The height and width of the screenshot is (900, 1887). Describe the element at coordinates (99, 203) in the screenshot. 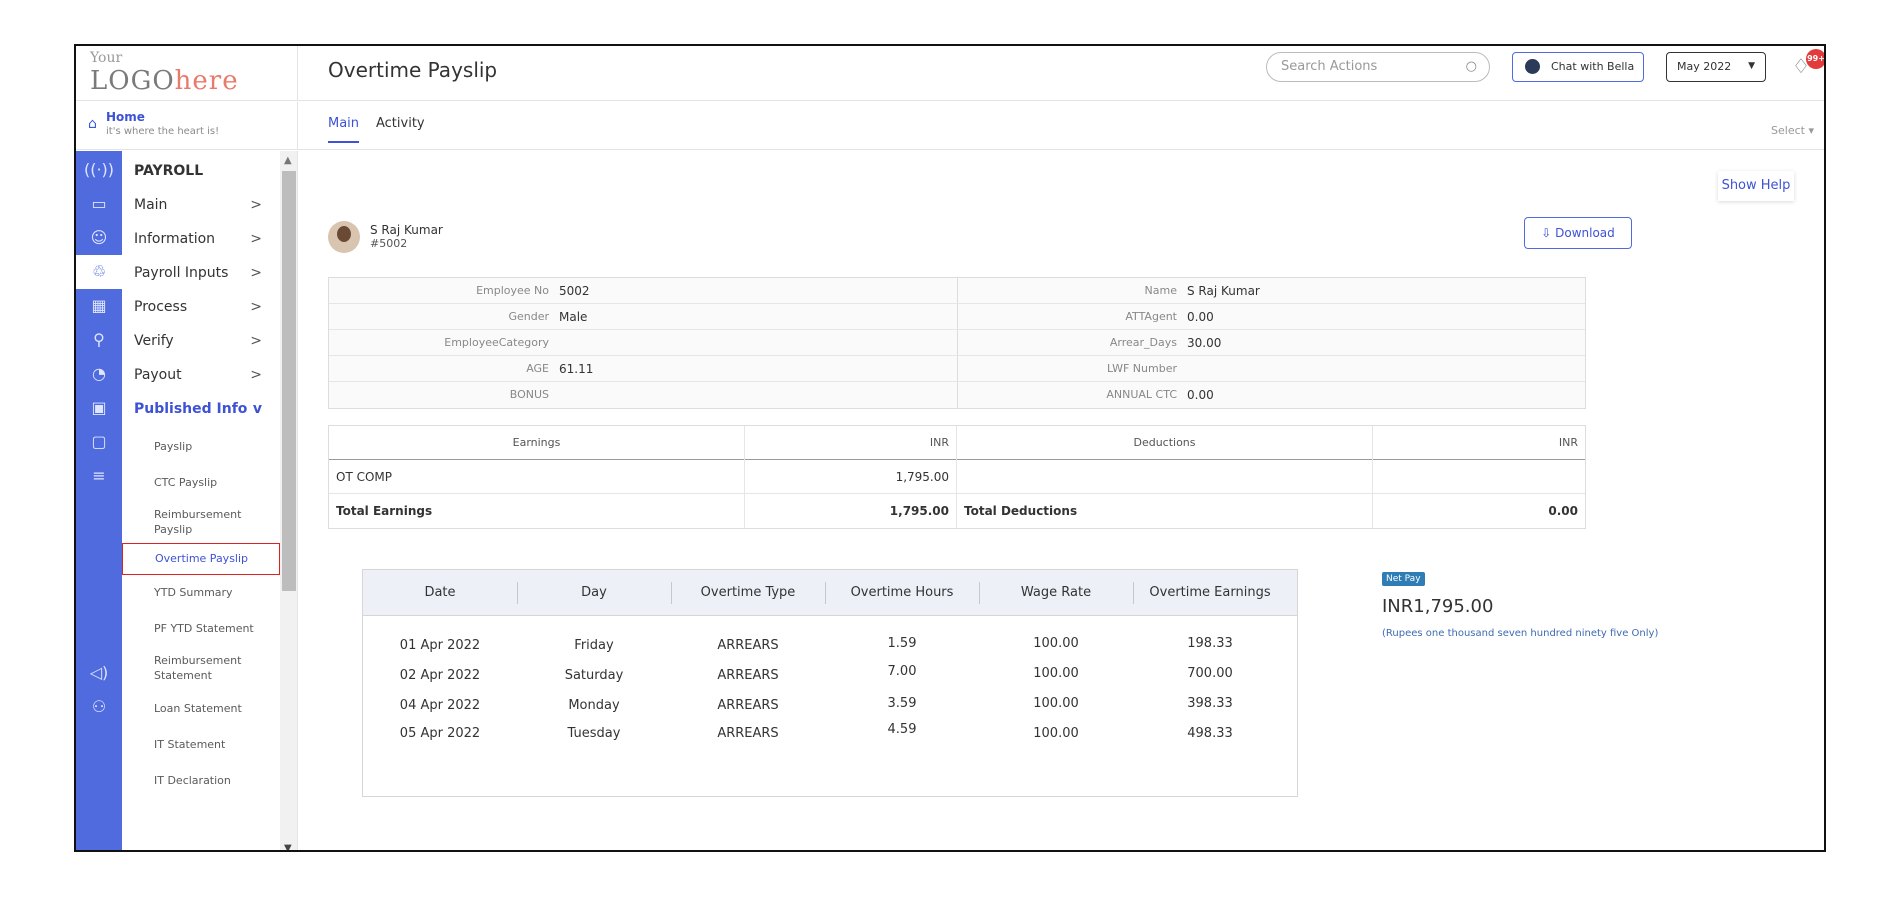

I see `clipboard-icon: ▭` at that location.